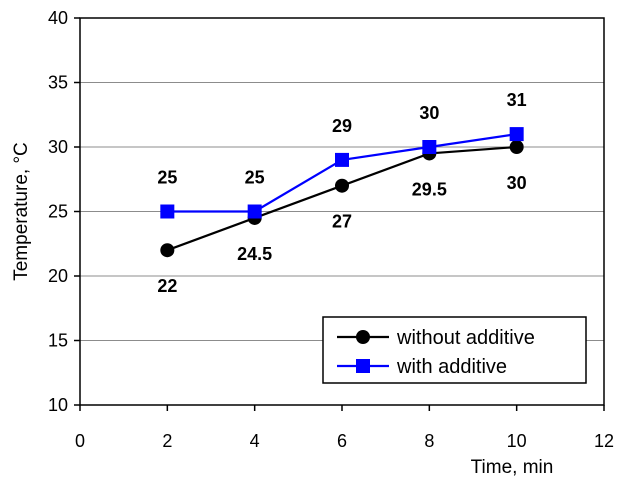  Describe the element at coordinates (58, 405) in the screenshot. I see `y-tick-label-10: 10` at that location.